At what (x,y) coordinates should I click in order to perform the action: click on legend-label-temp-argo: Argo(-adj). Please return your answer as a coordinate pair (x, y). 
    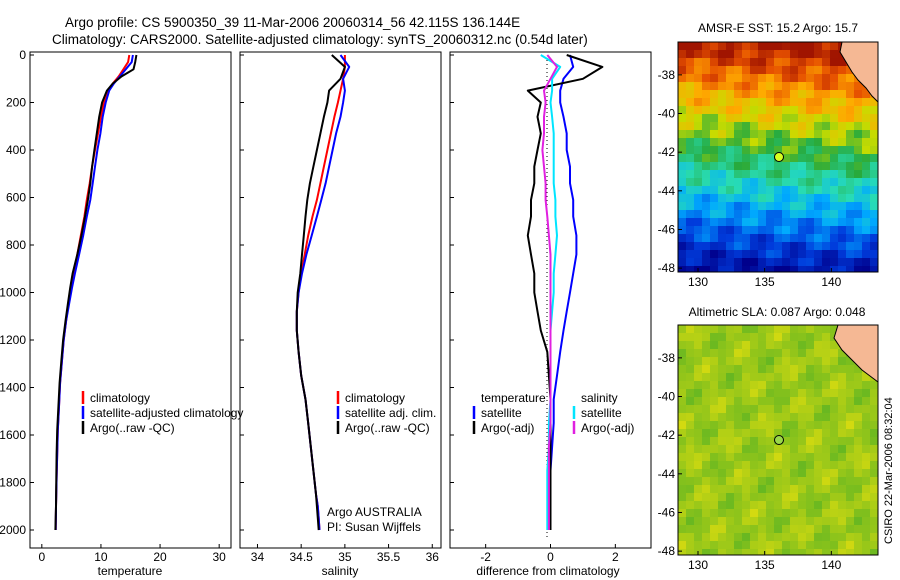
    Looking at the image, I should click on (507, 428).